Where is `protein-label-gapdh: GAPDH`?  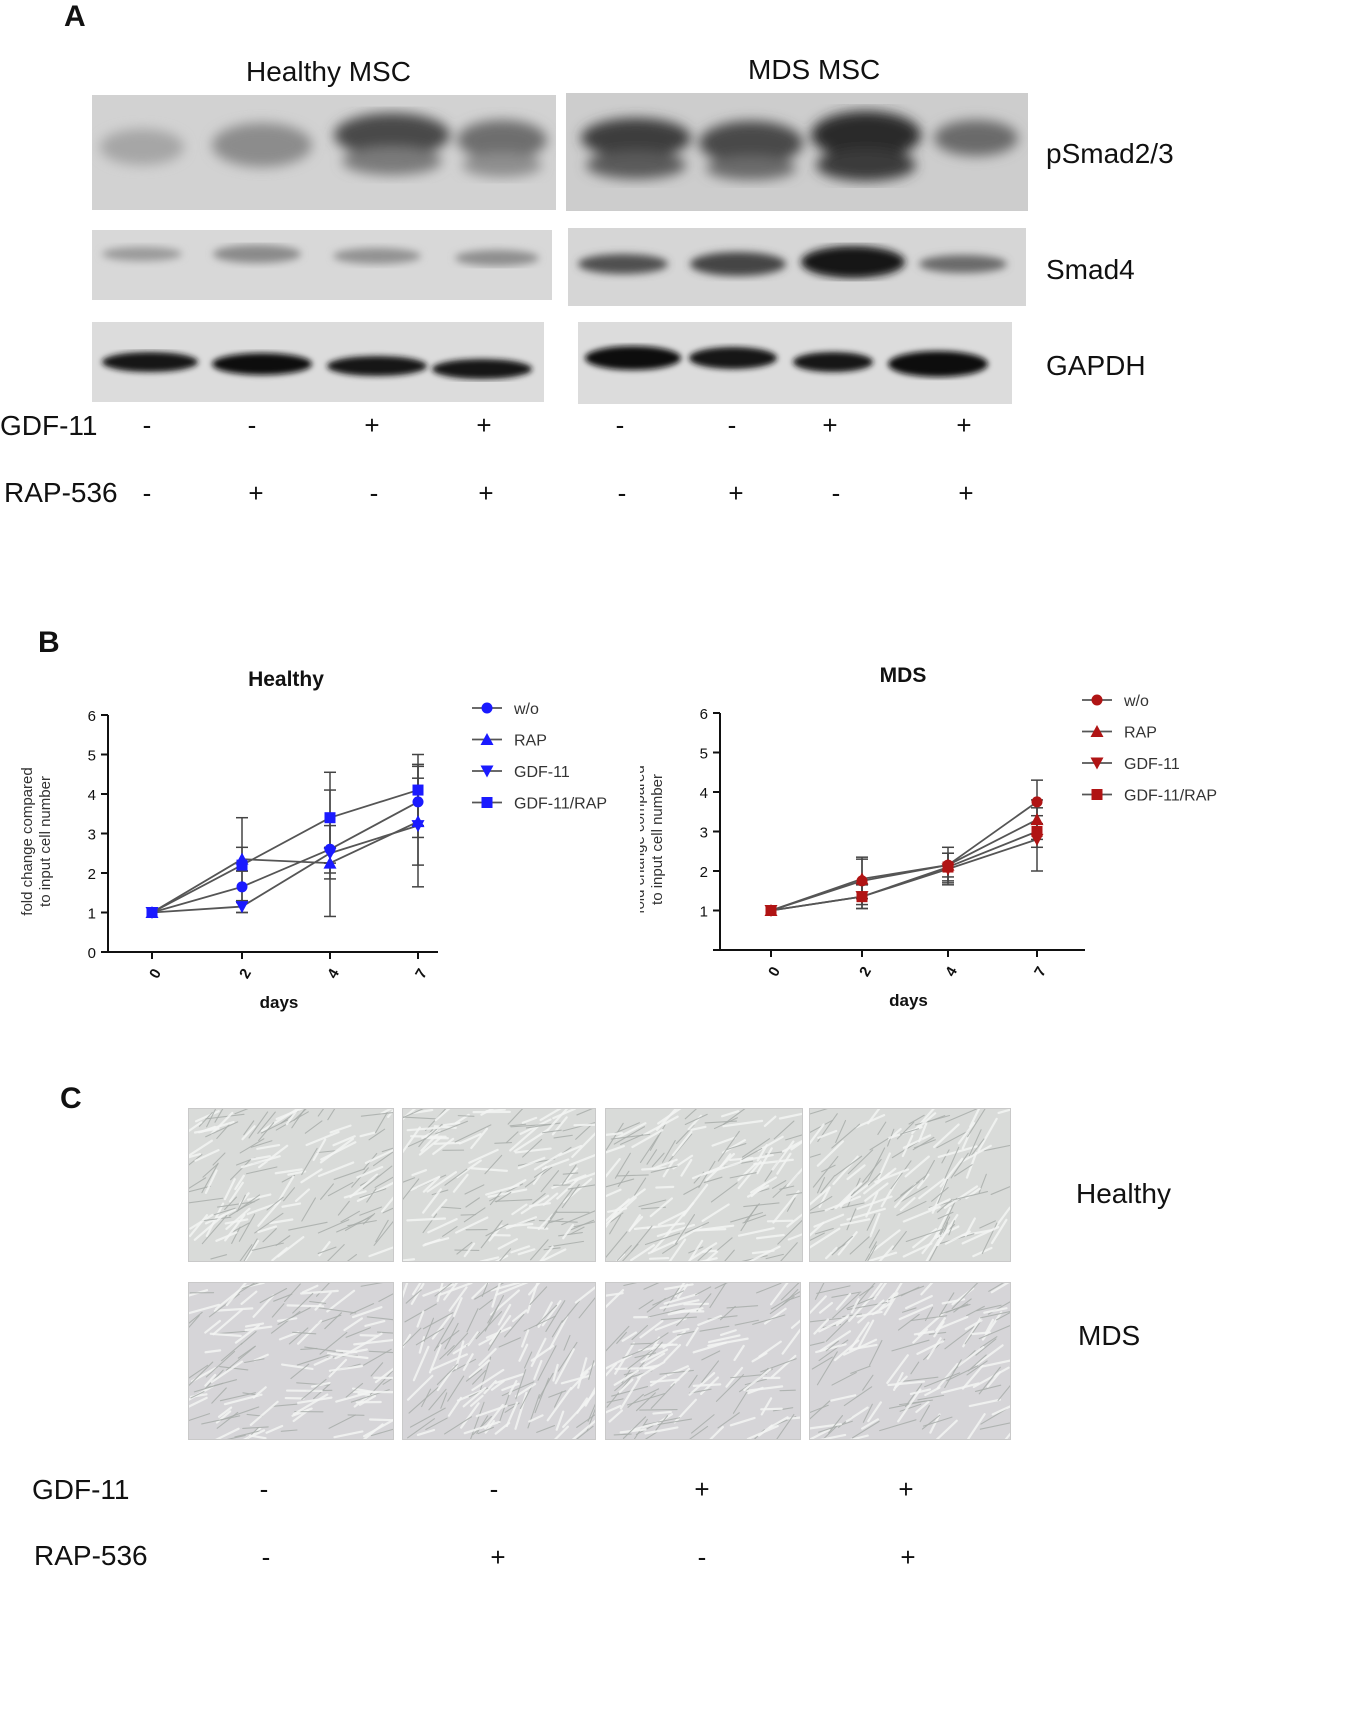 protein-label-gapdh: GAPDH is located at coordinates (1096, 365).